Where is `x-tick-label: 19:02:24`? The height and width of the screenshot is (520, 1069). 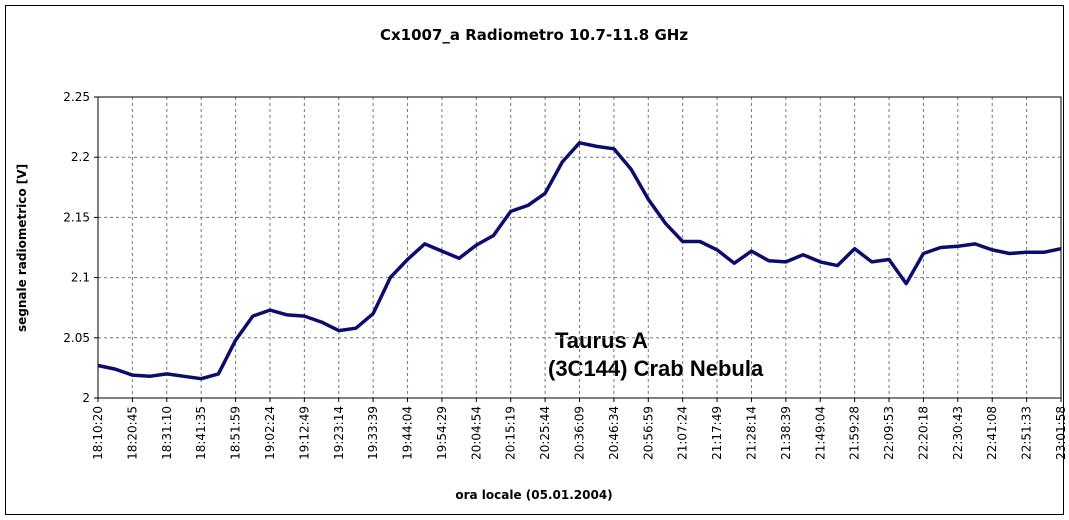 x-tick-label: 19:02:24 is located at coordinates (270, 433).